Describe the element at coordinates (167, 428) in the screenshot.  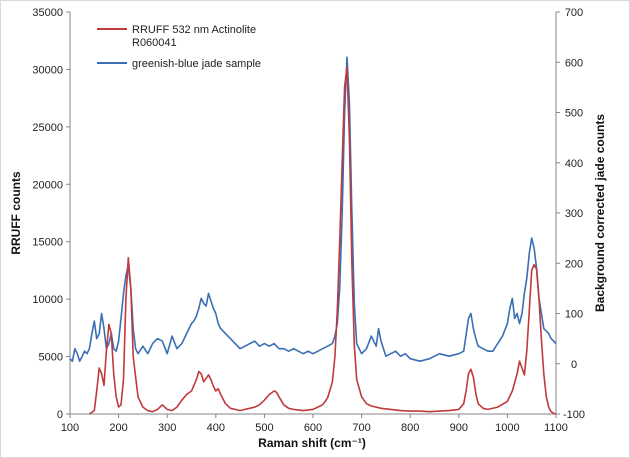
I see `x-tick-label: 300` at that location.